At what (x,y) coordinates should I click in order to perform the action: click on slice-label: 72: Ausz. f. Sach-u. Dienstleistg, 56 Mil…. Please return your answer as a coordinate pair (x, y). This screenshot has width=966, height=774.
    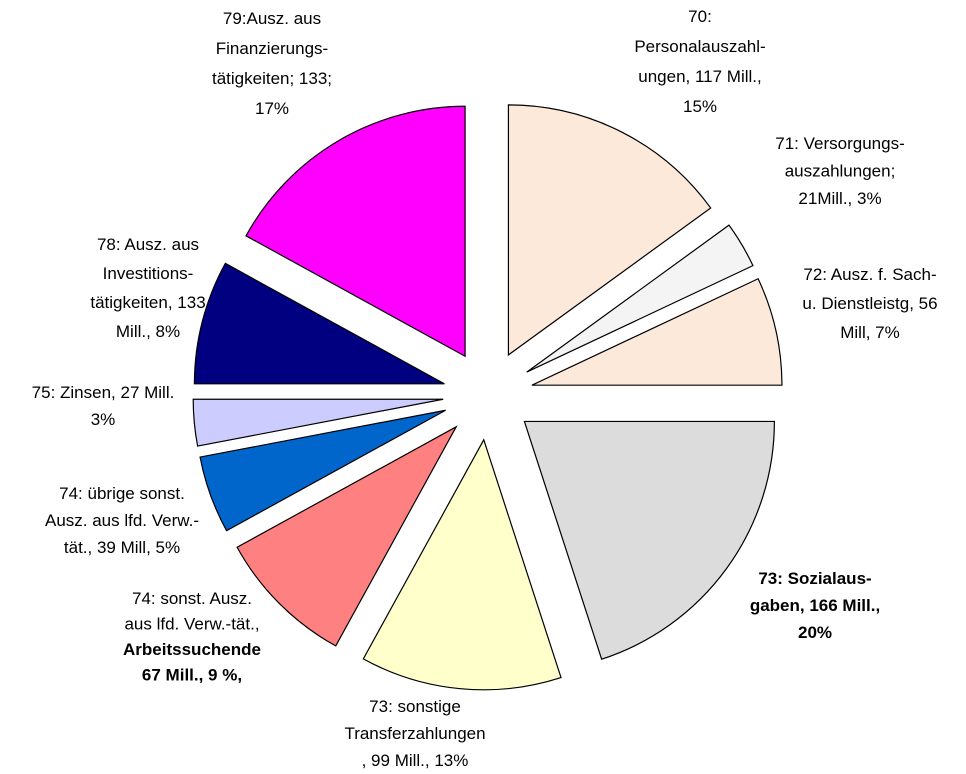
    Looking at the image, I should click on (869, 303).